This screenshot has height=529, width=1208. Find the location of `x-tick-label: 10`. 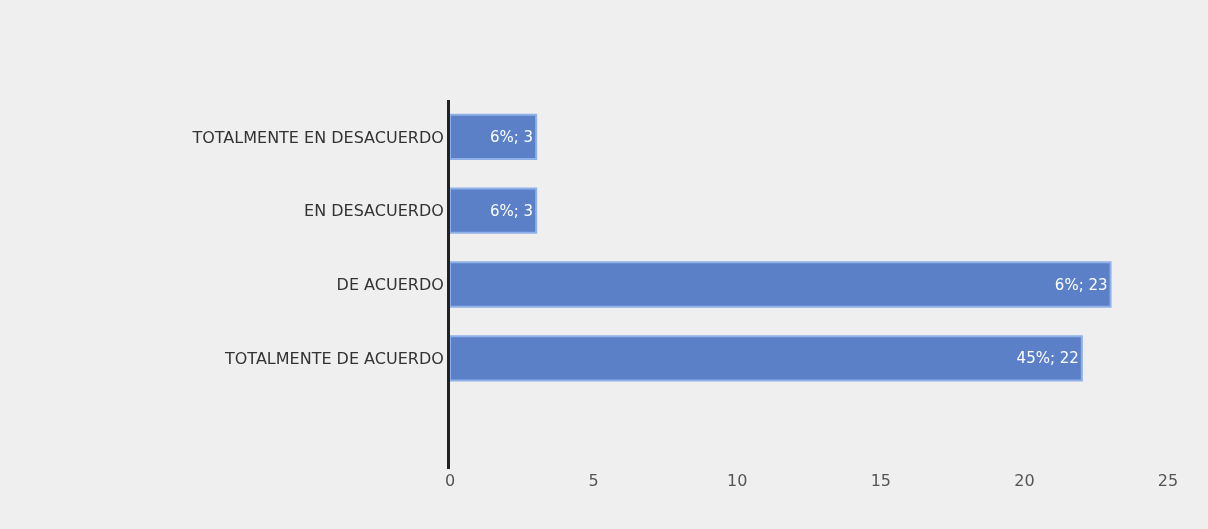

x-tick-label: 10 is located at coordinates (737, 480).